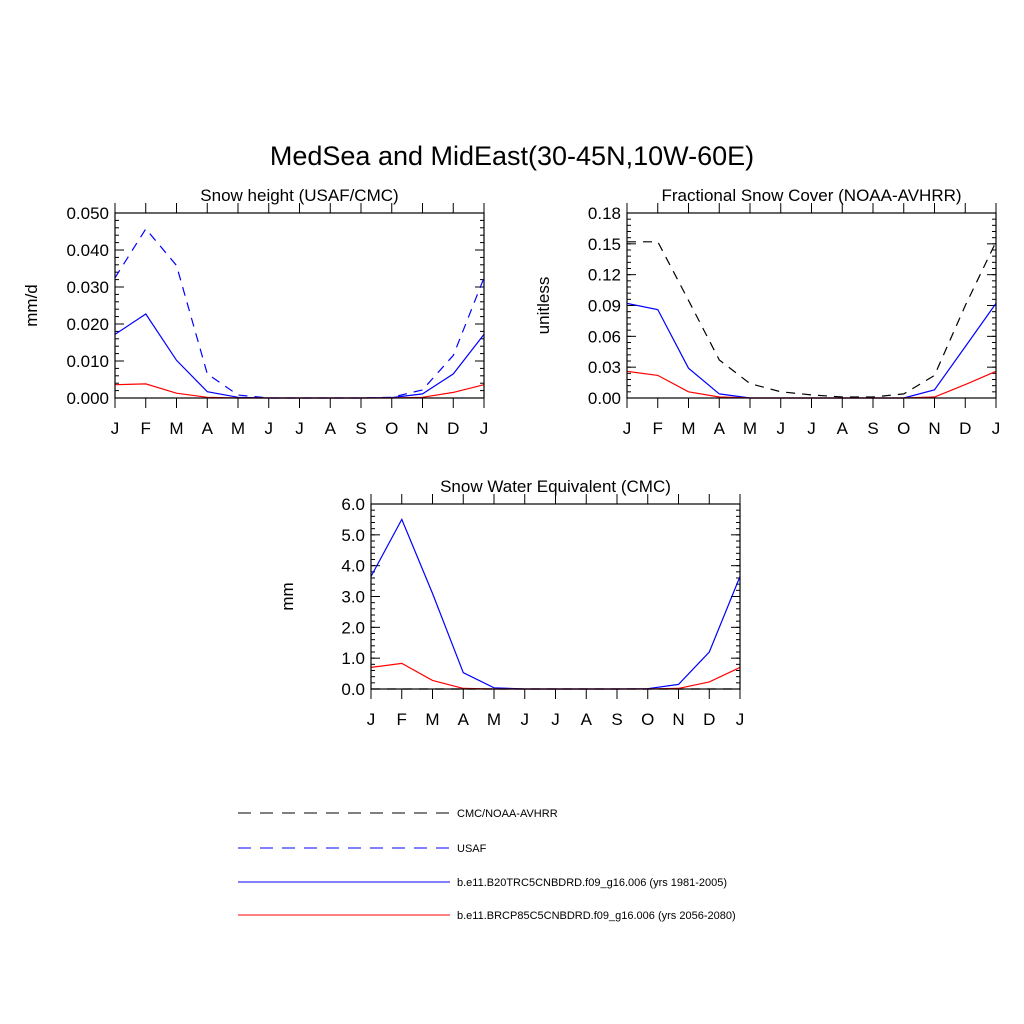  I want to click on y-tick-label: 0.050, so click(87, 213).